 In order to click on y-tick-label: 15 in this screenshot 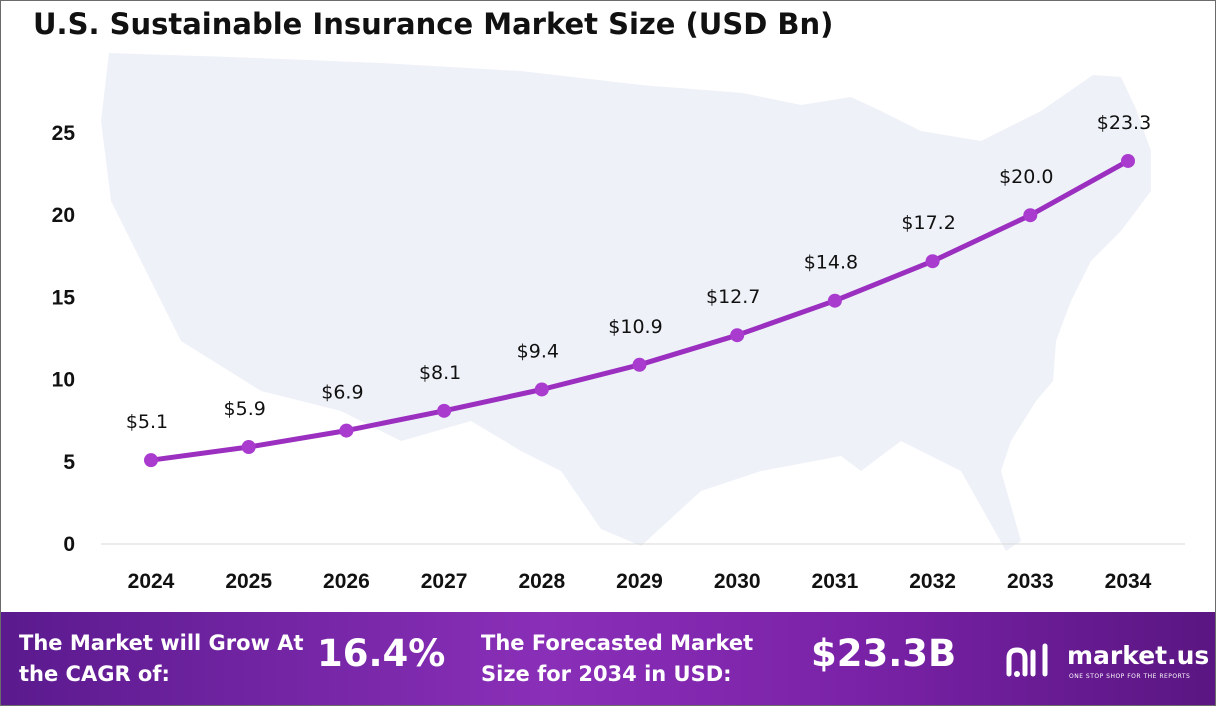, I will do `click(64, 297)`.